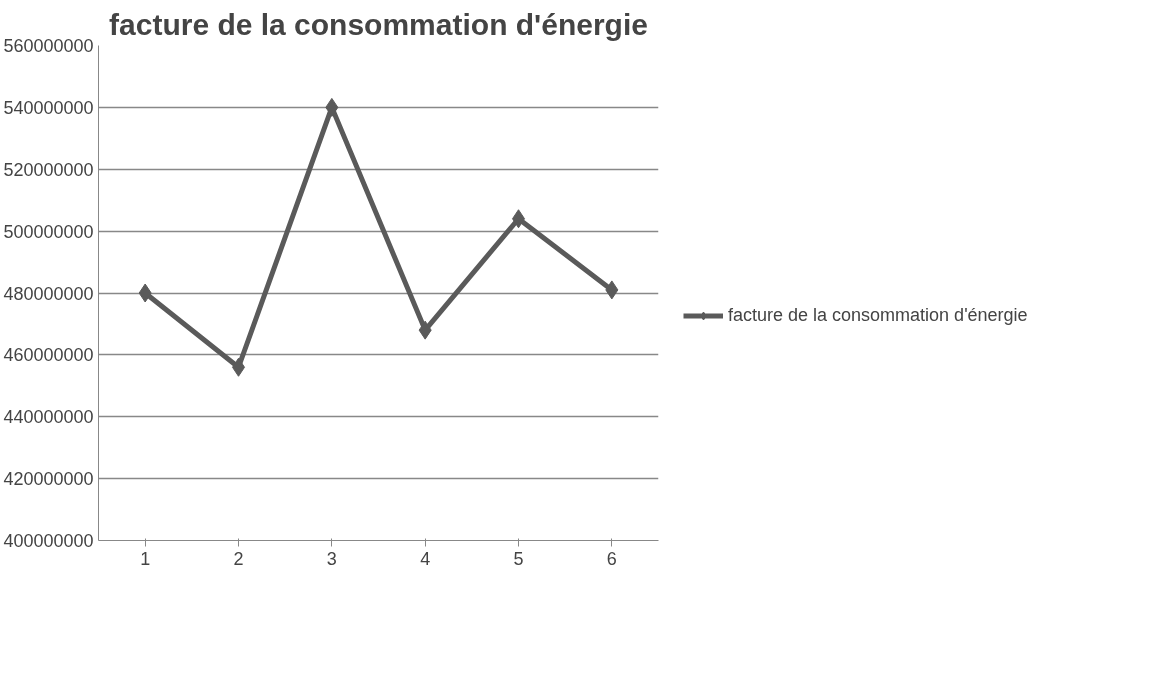 Image resolution: width=1152 pixels, height=675 pixels. Describe the element at coordinates (878, 315) in the screenshot. I see `legend-label: facture de la consommation d'énergie` at that location.